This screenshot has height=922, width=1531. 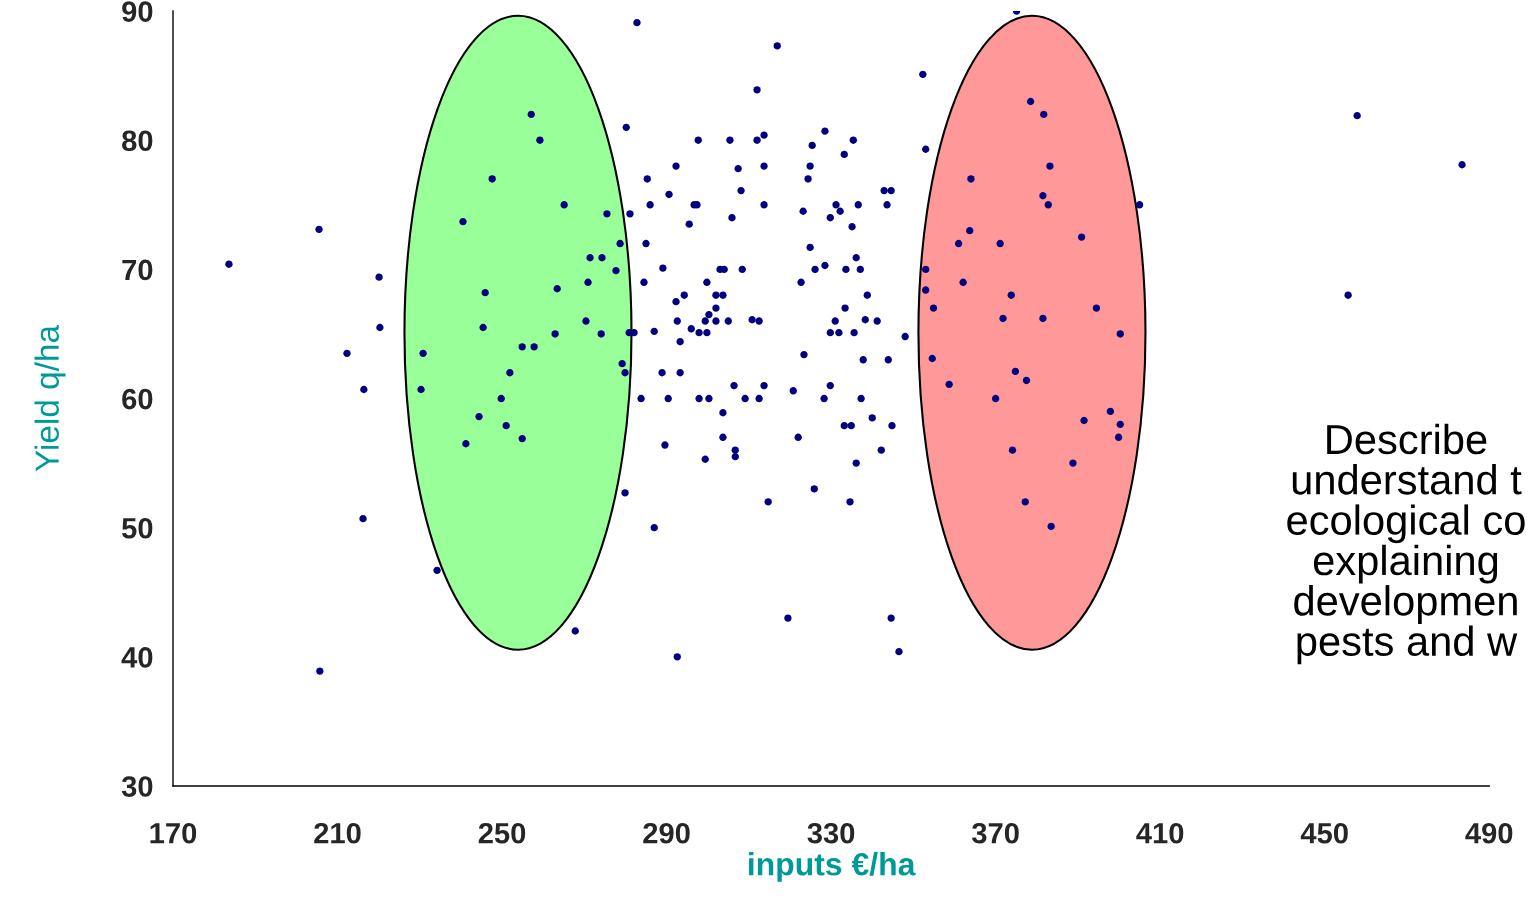 I want to click on y-tick-label: 30, so click(x=137, y=786).